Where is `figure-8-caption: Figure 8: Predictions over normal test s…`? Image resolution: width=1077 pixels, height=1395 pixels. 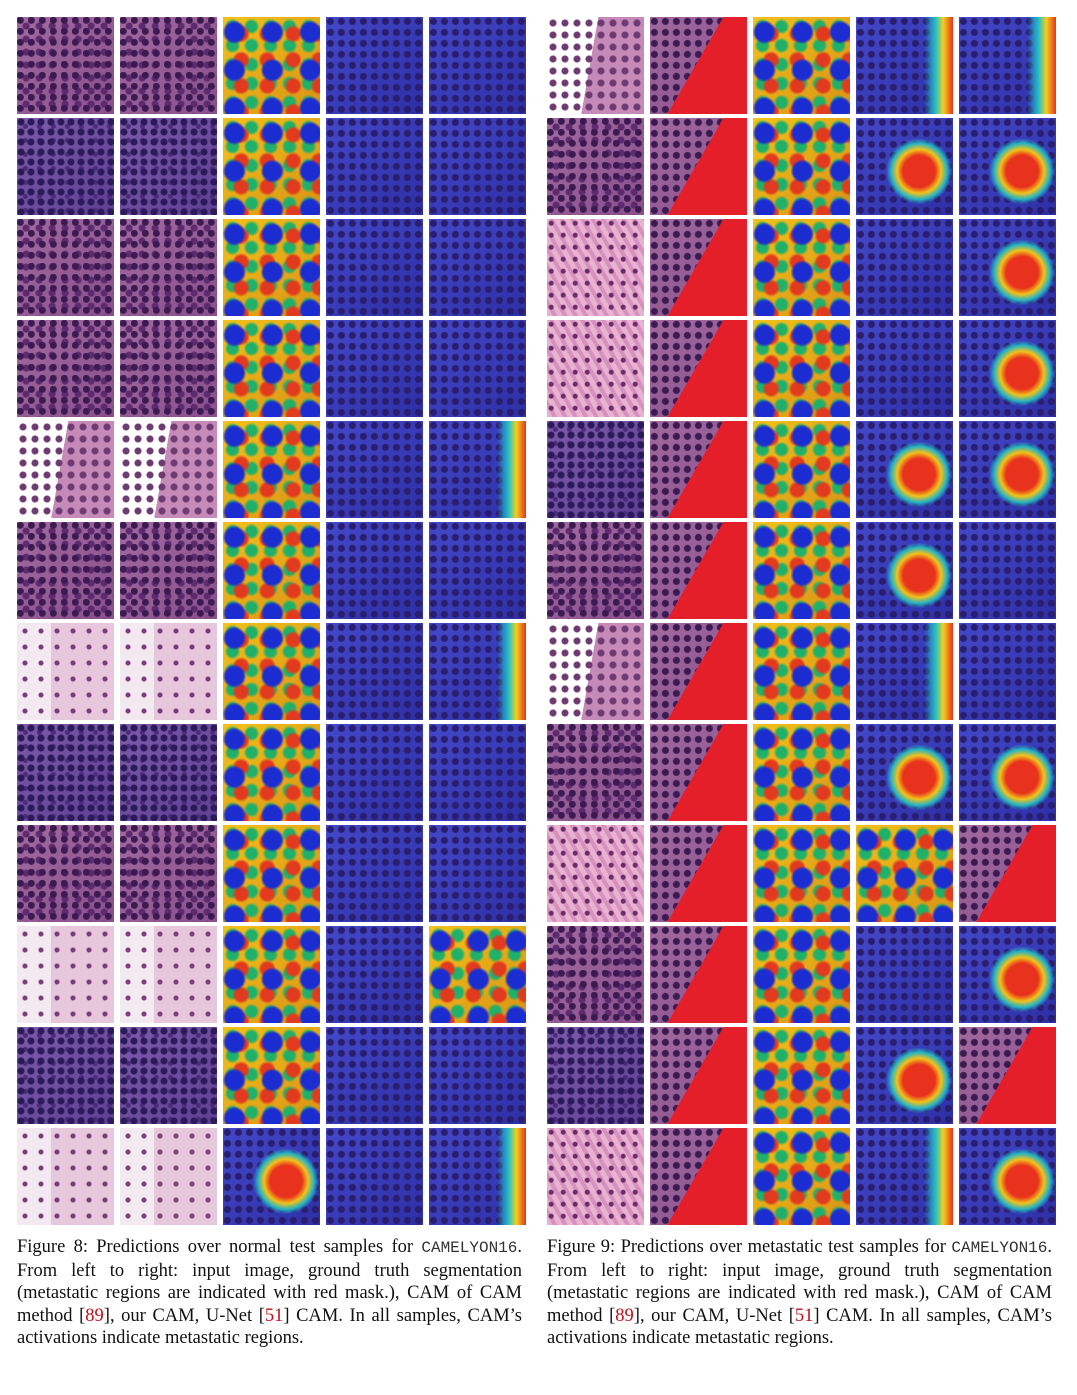 figure-8-caption: Figure 8: Predictions over normal test s… is located at coordinates (269, 1293).